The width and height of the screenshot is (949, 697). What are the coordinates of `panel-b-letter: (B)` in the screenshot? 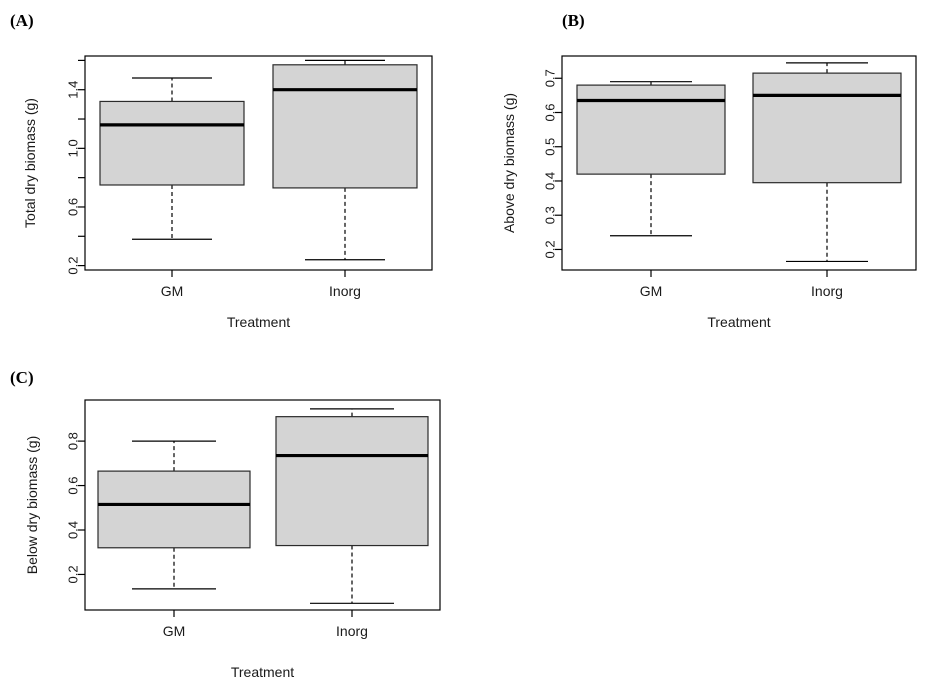 It's located at (573, 20).